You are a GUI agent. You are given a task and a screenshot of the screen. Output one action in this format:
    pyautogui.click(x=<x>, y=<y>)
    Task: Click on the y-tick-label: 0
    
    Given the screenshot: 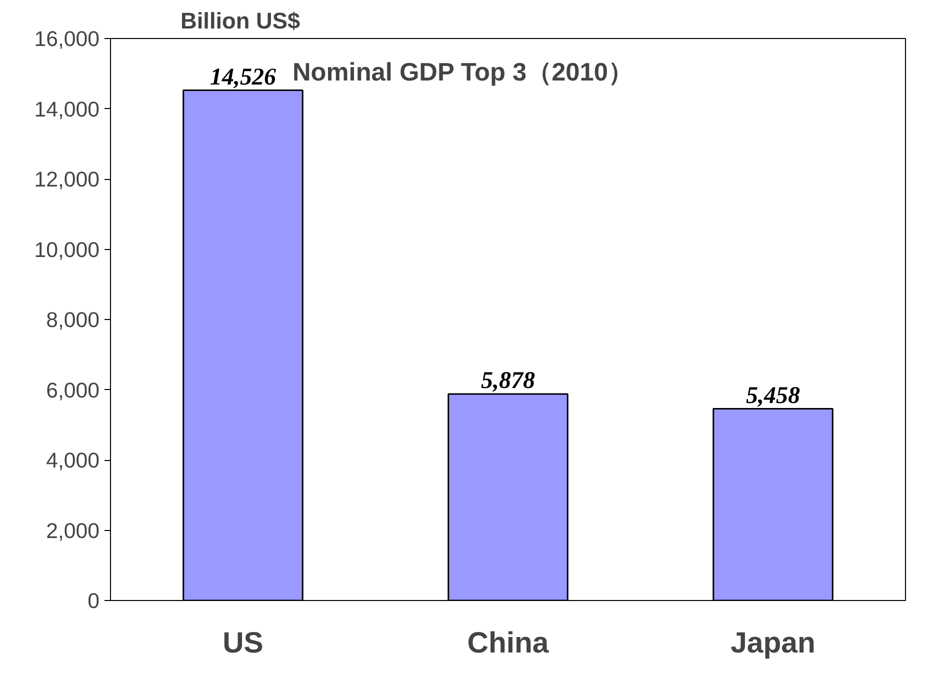 What is the action you would take?
    pyautogui.click(x=94, y=601)
    